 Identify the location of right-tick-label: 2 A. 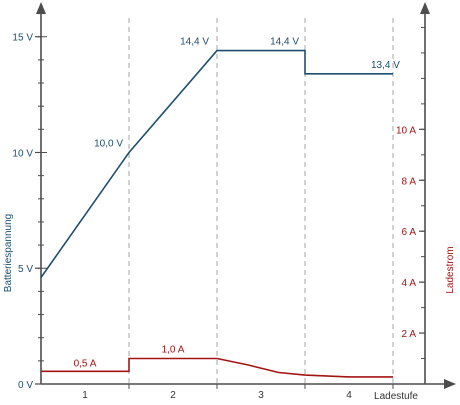
(409, 334).